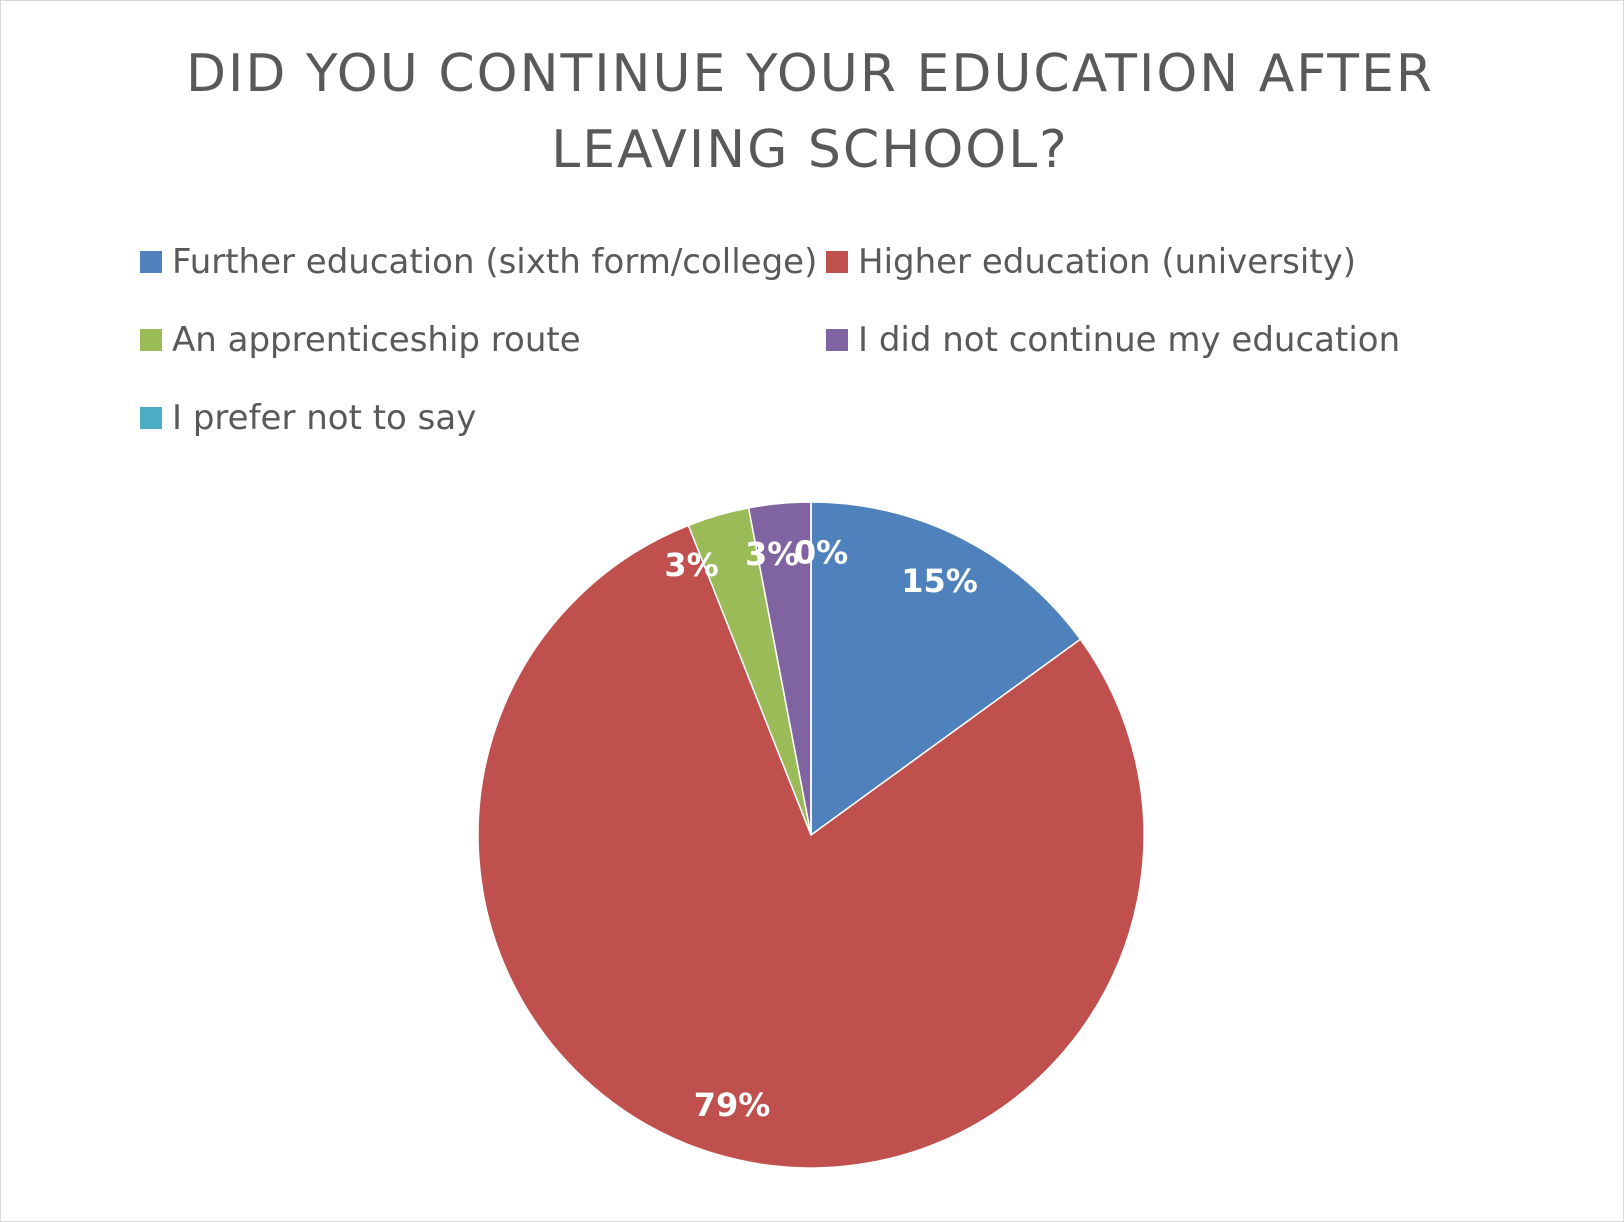 Image resolution: width=1624 pixels, height=1222 pixels. I want to click on legend-label: Higher education (university), so click(1107, 262).